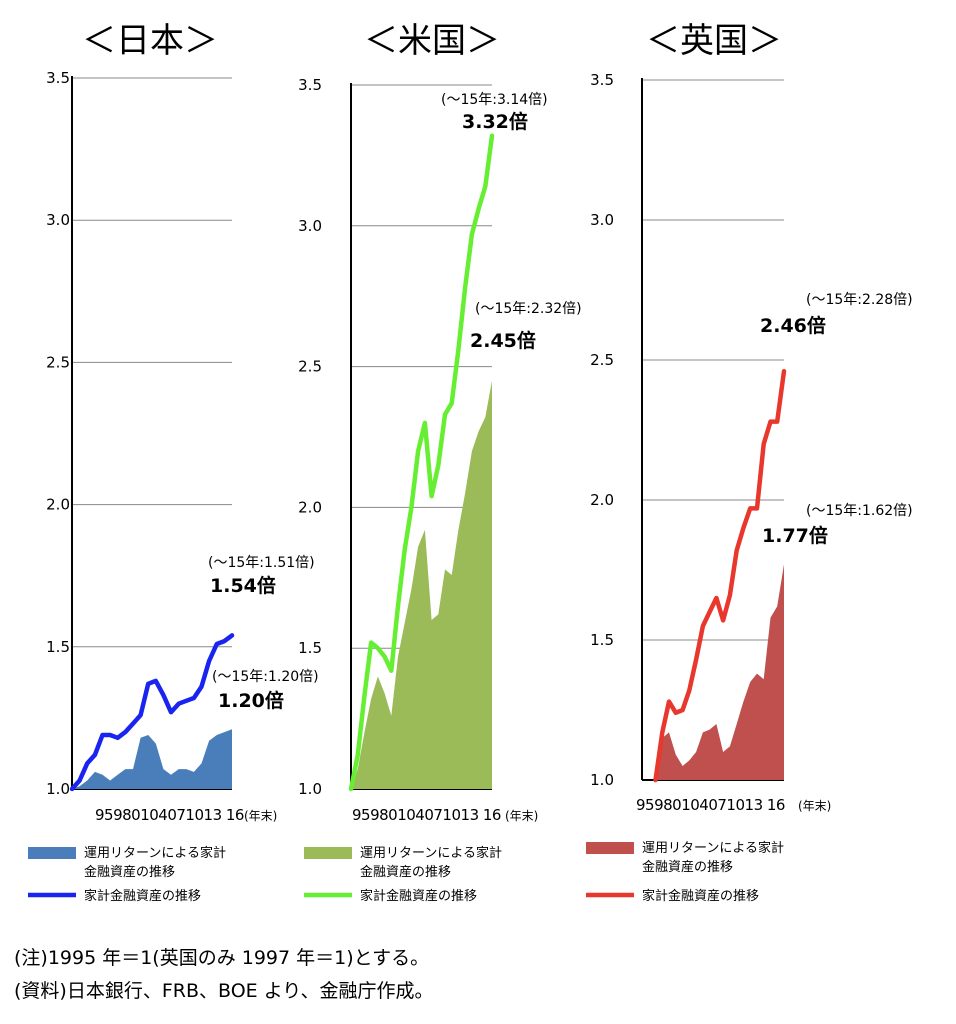 The height and width of the screenshot is (1024, 956). What do you see at coordinates (222, 958) in the screenshot?
I see `note-text: (注)1995 年＝1(英国のみ 1997 年＝1)とする。` at bounding box center [222, 958].